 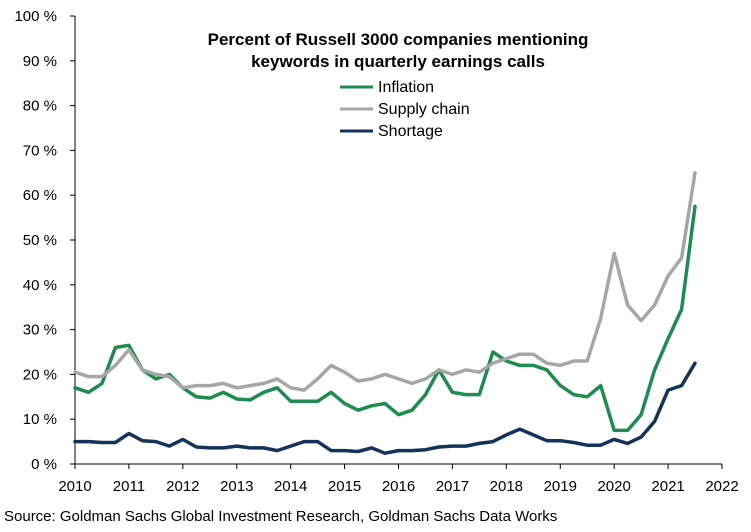 I want to click on x-tick-label: 2015, so click(x=344, y=486).